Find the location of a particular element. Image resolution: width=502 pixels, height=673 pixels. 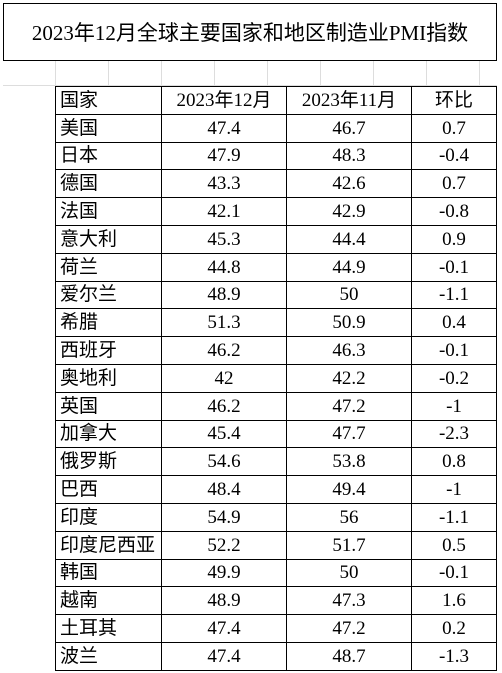

cell: 巴西 is located at coordinates (108, 489).